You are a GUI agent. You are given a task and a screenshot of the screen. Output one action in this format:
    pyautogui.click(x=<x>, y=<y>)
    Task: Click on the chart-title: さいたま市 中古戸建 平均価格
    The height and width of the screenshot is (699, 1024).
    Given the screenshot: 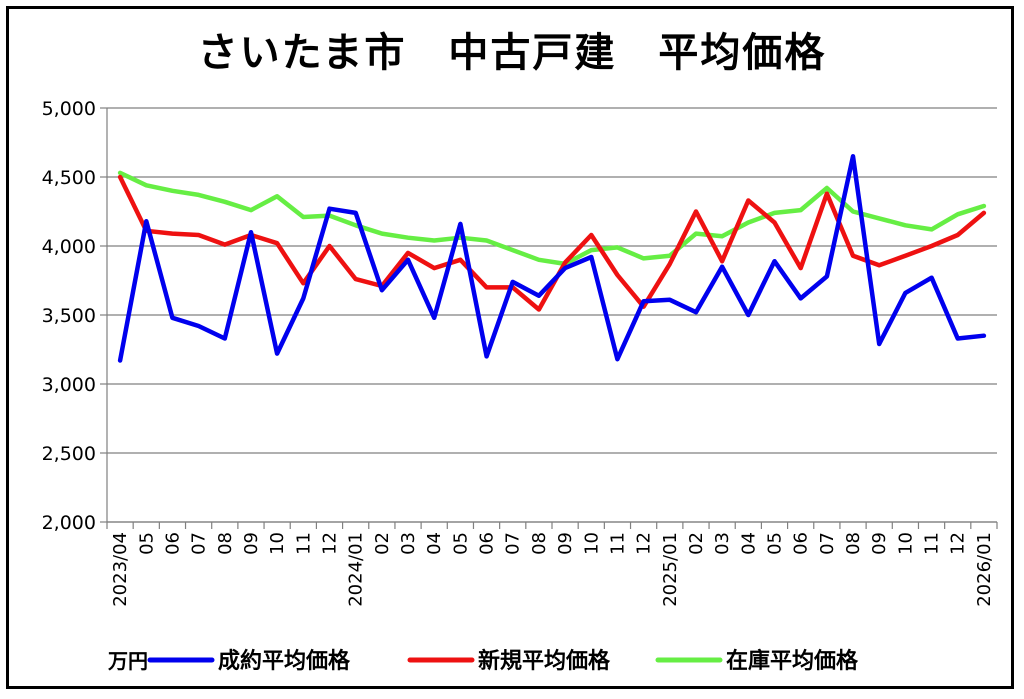 What is the action you would take?
    pyautogui.click(x=512, y=53)
    